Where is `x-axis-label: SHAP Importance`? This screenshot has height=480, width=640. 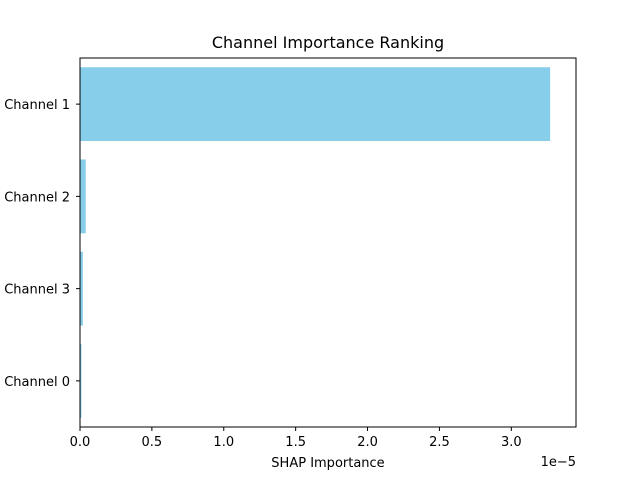 x-axis-label: SHAP Importance is located at coordinates (327, 463).